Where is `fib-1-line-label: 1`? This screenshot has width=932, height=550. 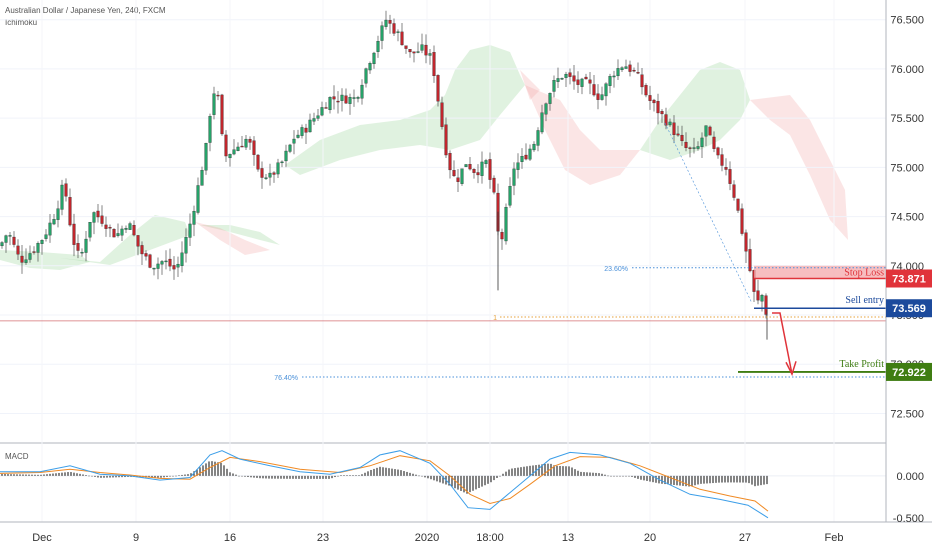 fib-1-line-label: 1 is located at coordinates (495, 318).